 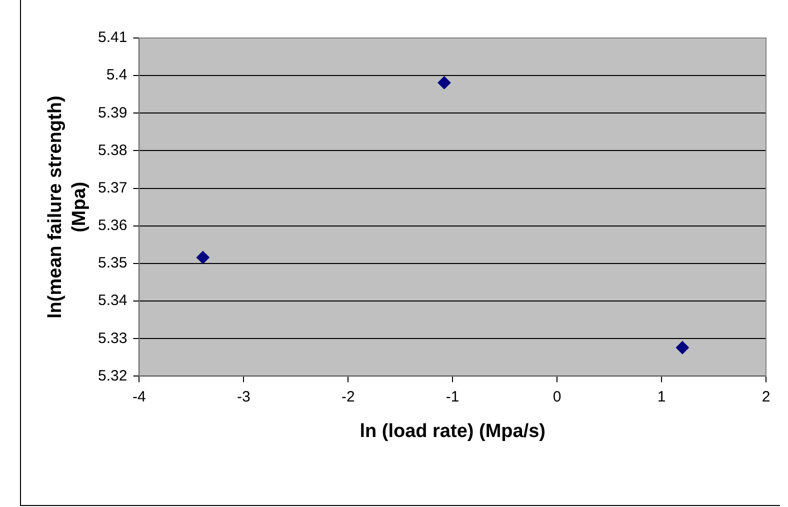 What do you see at coordinates (113, 187) in the screenshot?
I see `y-tick-label: 5.37` at bounding box center [113, 187].